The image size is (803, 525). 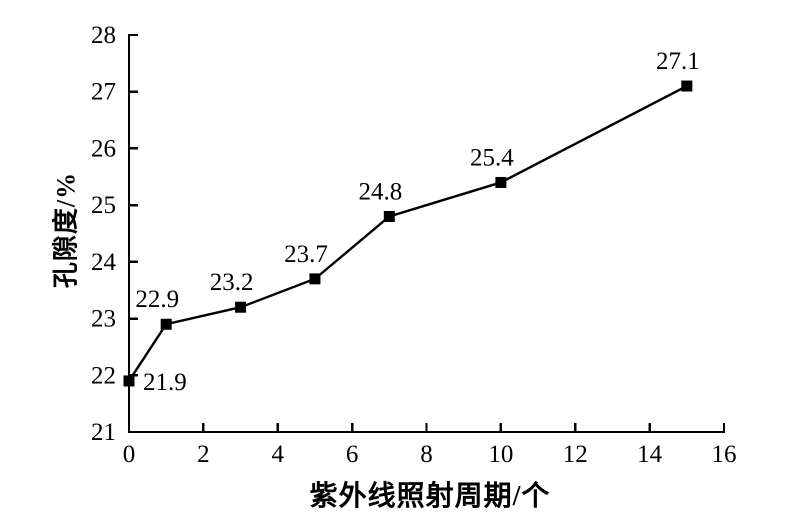 I want to click on data-point-label: 23.2, so click(x=232, y=282).